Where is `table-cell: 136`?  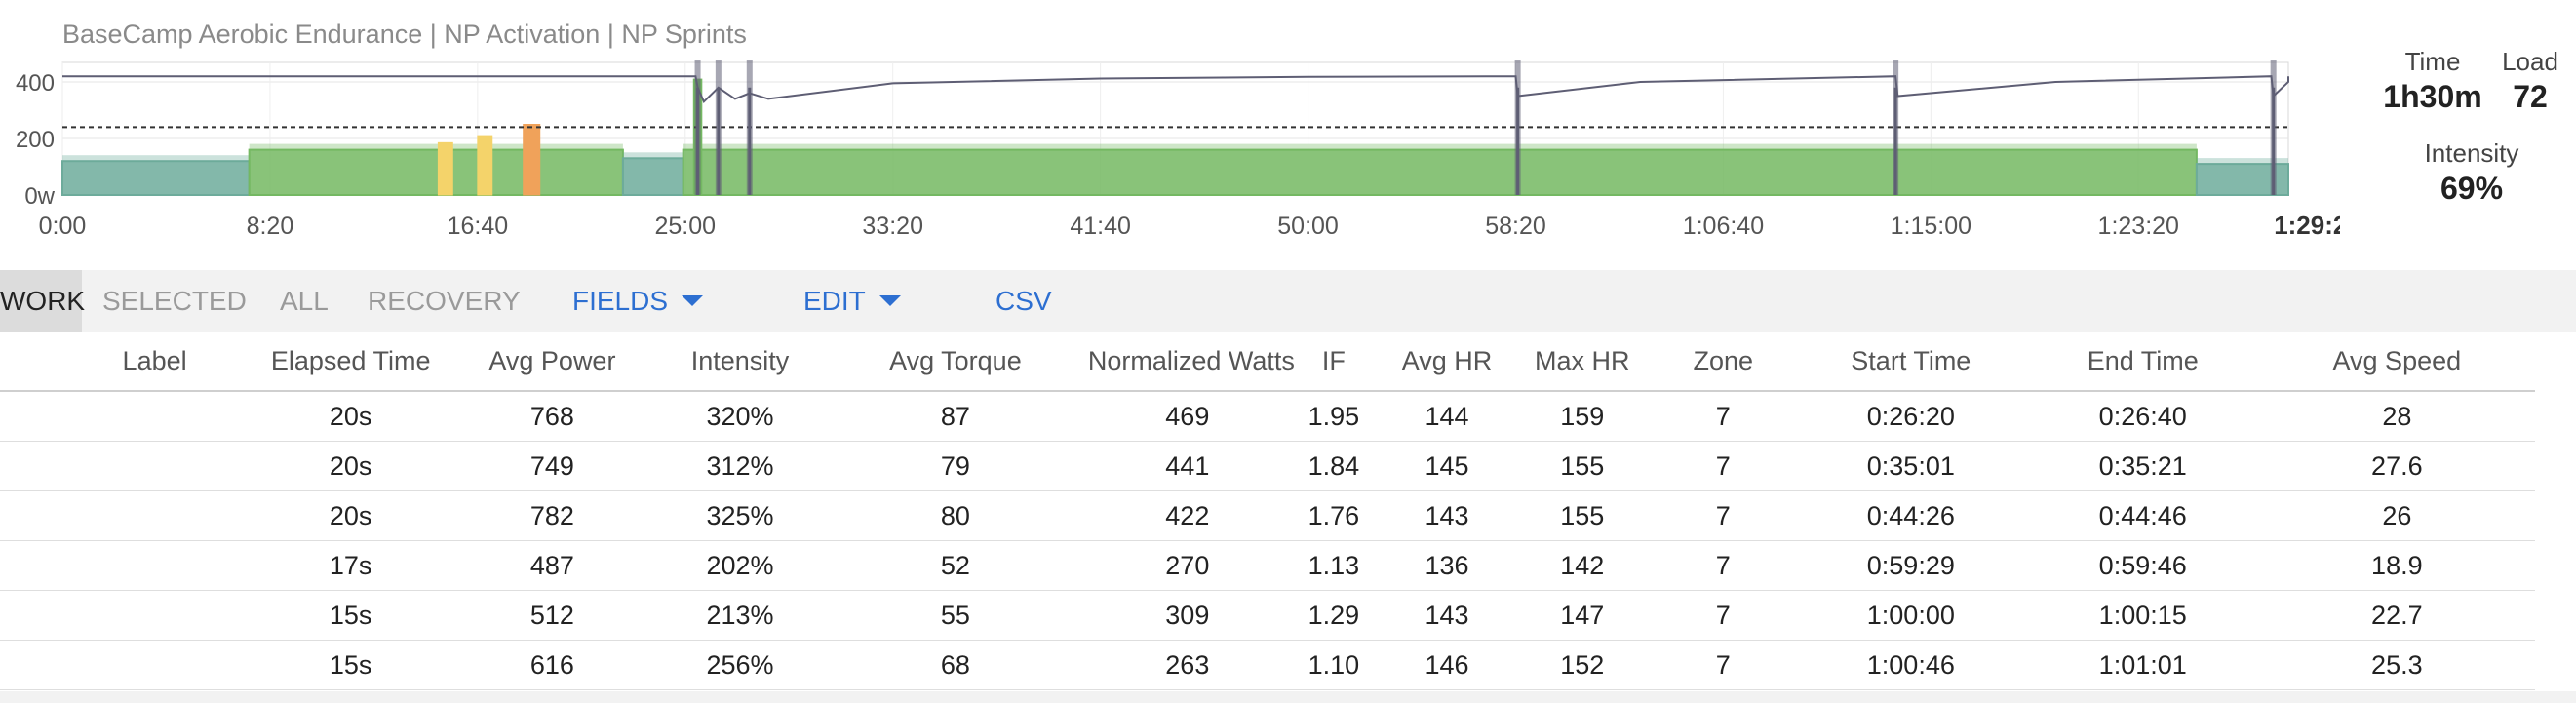 table-cell: 136 is located at coordinates (1447, 565).